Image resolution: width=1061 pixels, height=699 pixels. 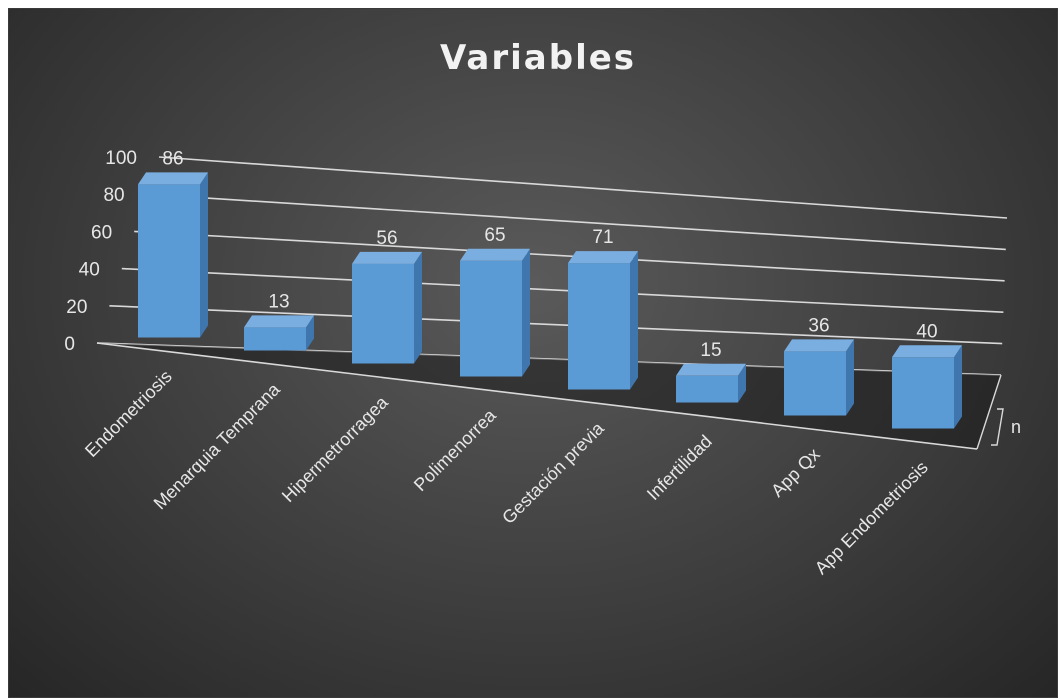 I want to click on y-tick-label-100: 100, so click(x=121, y=158).